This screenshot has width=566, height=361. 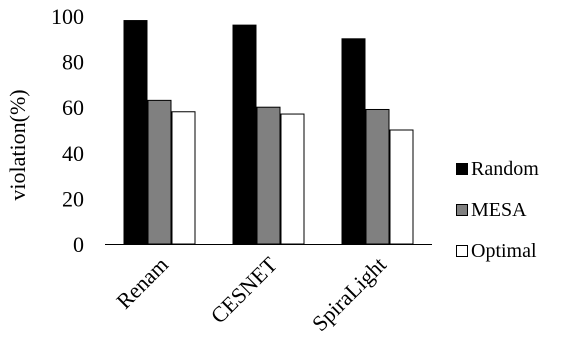 I want to click on x-tick-label: CESNET, so click(x=244, y=289).